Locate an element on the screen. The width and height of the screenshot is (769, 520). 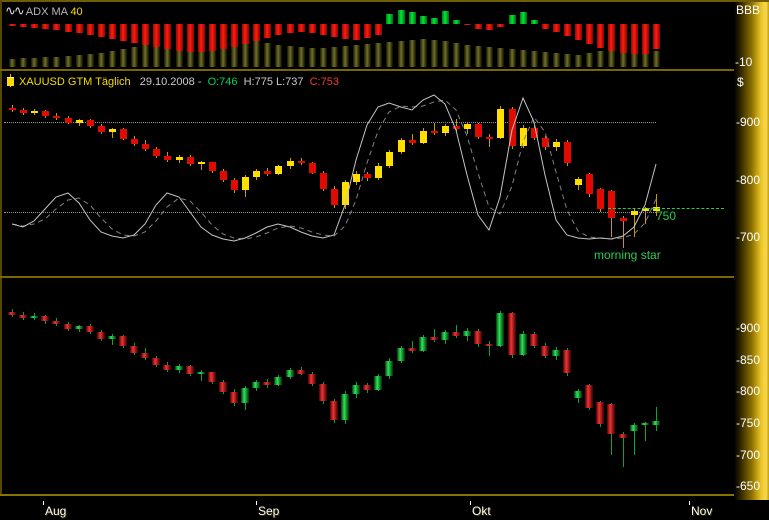
level-line-label: 750 is located at coordinates (666, 216).